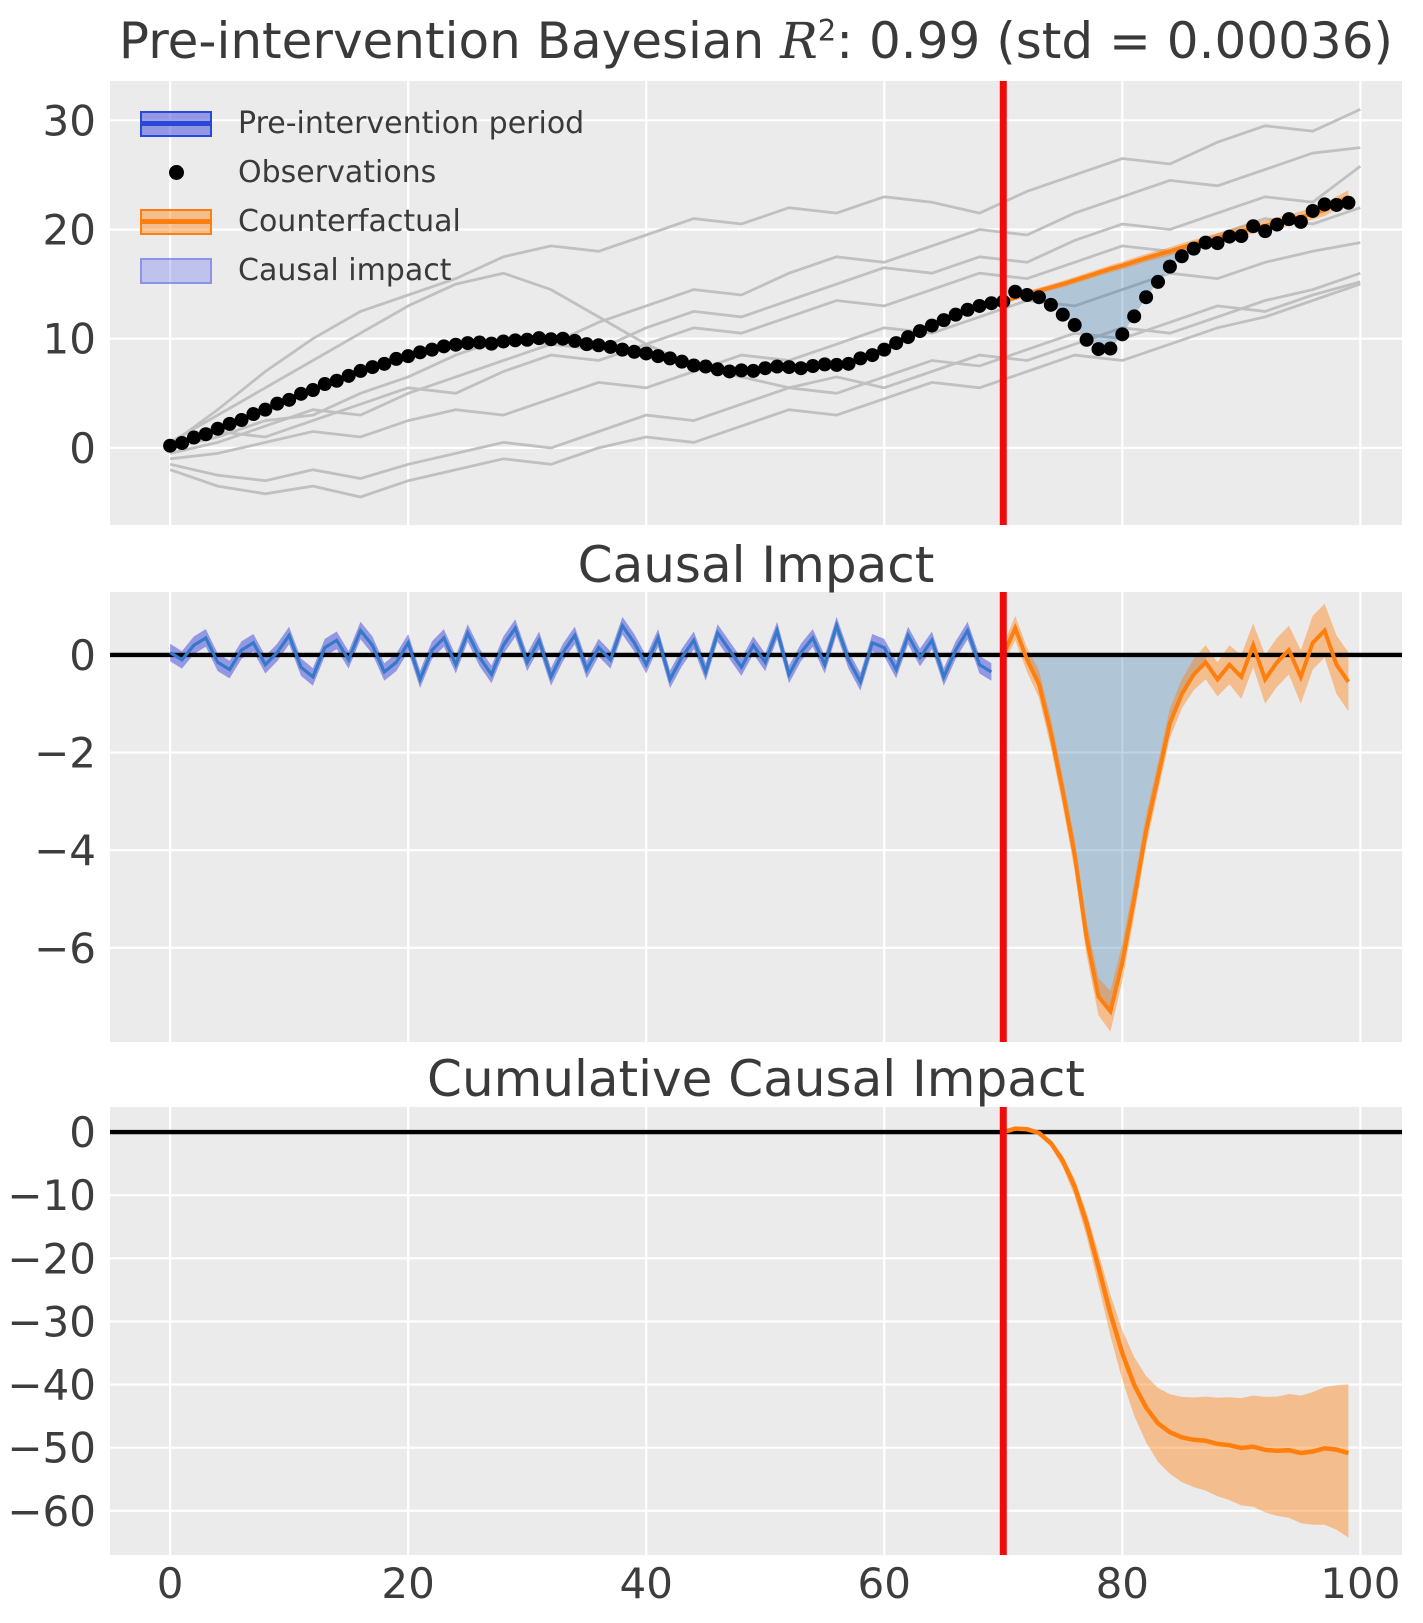 This screenshot has width=1423, height=1623. I want to click on legend-label: Pre-intervention period, so click(411, 123).